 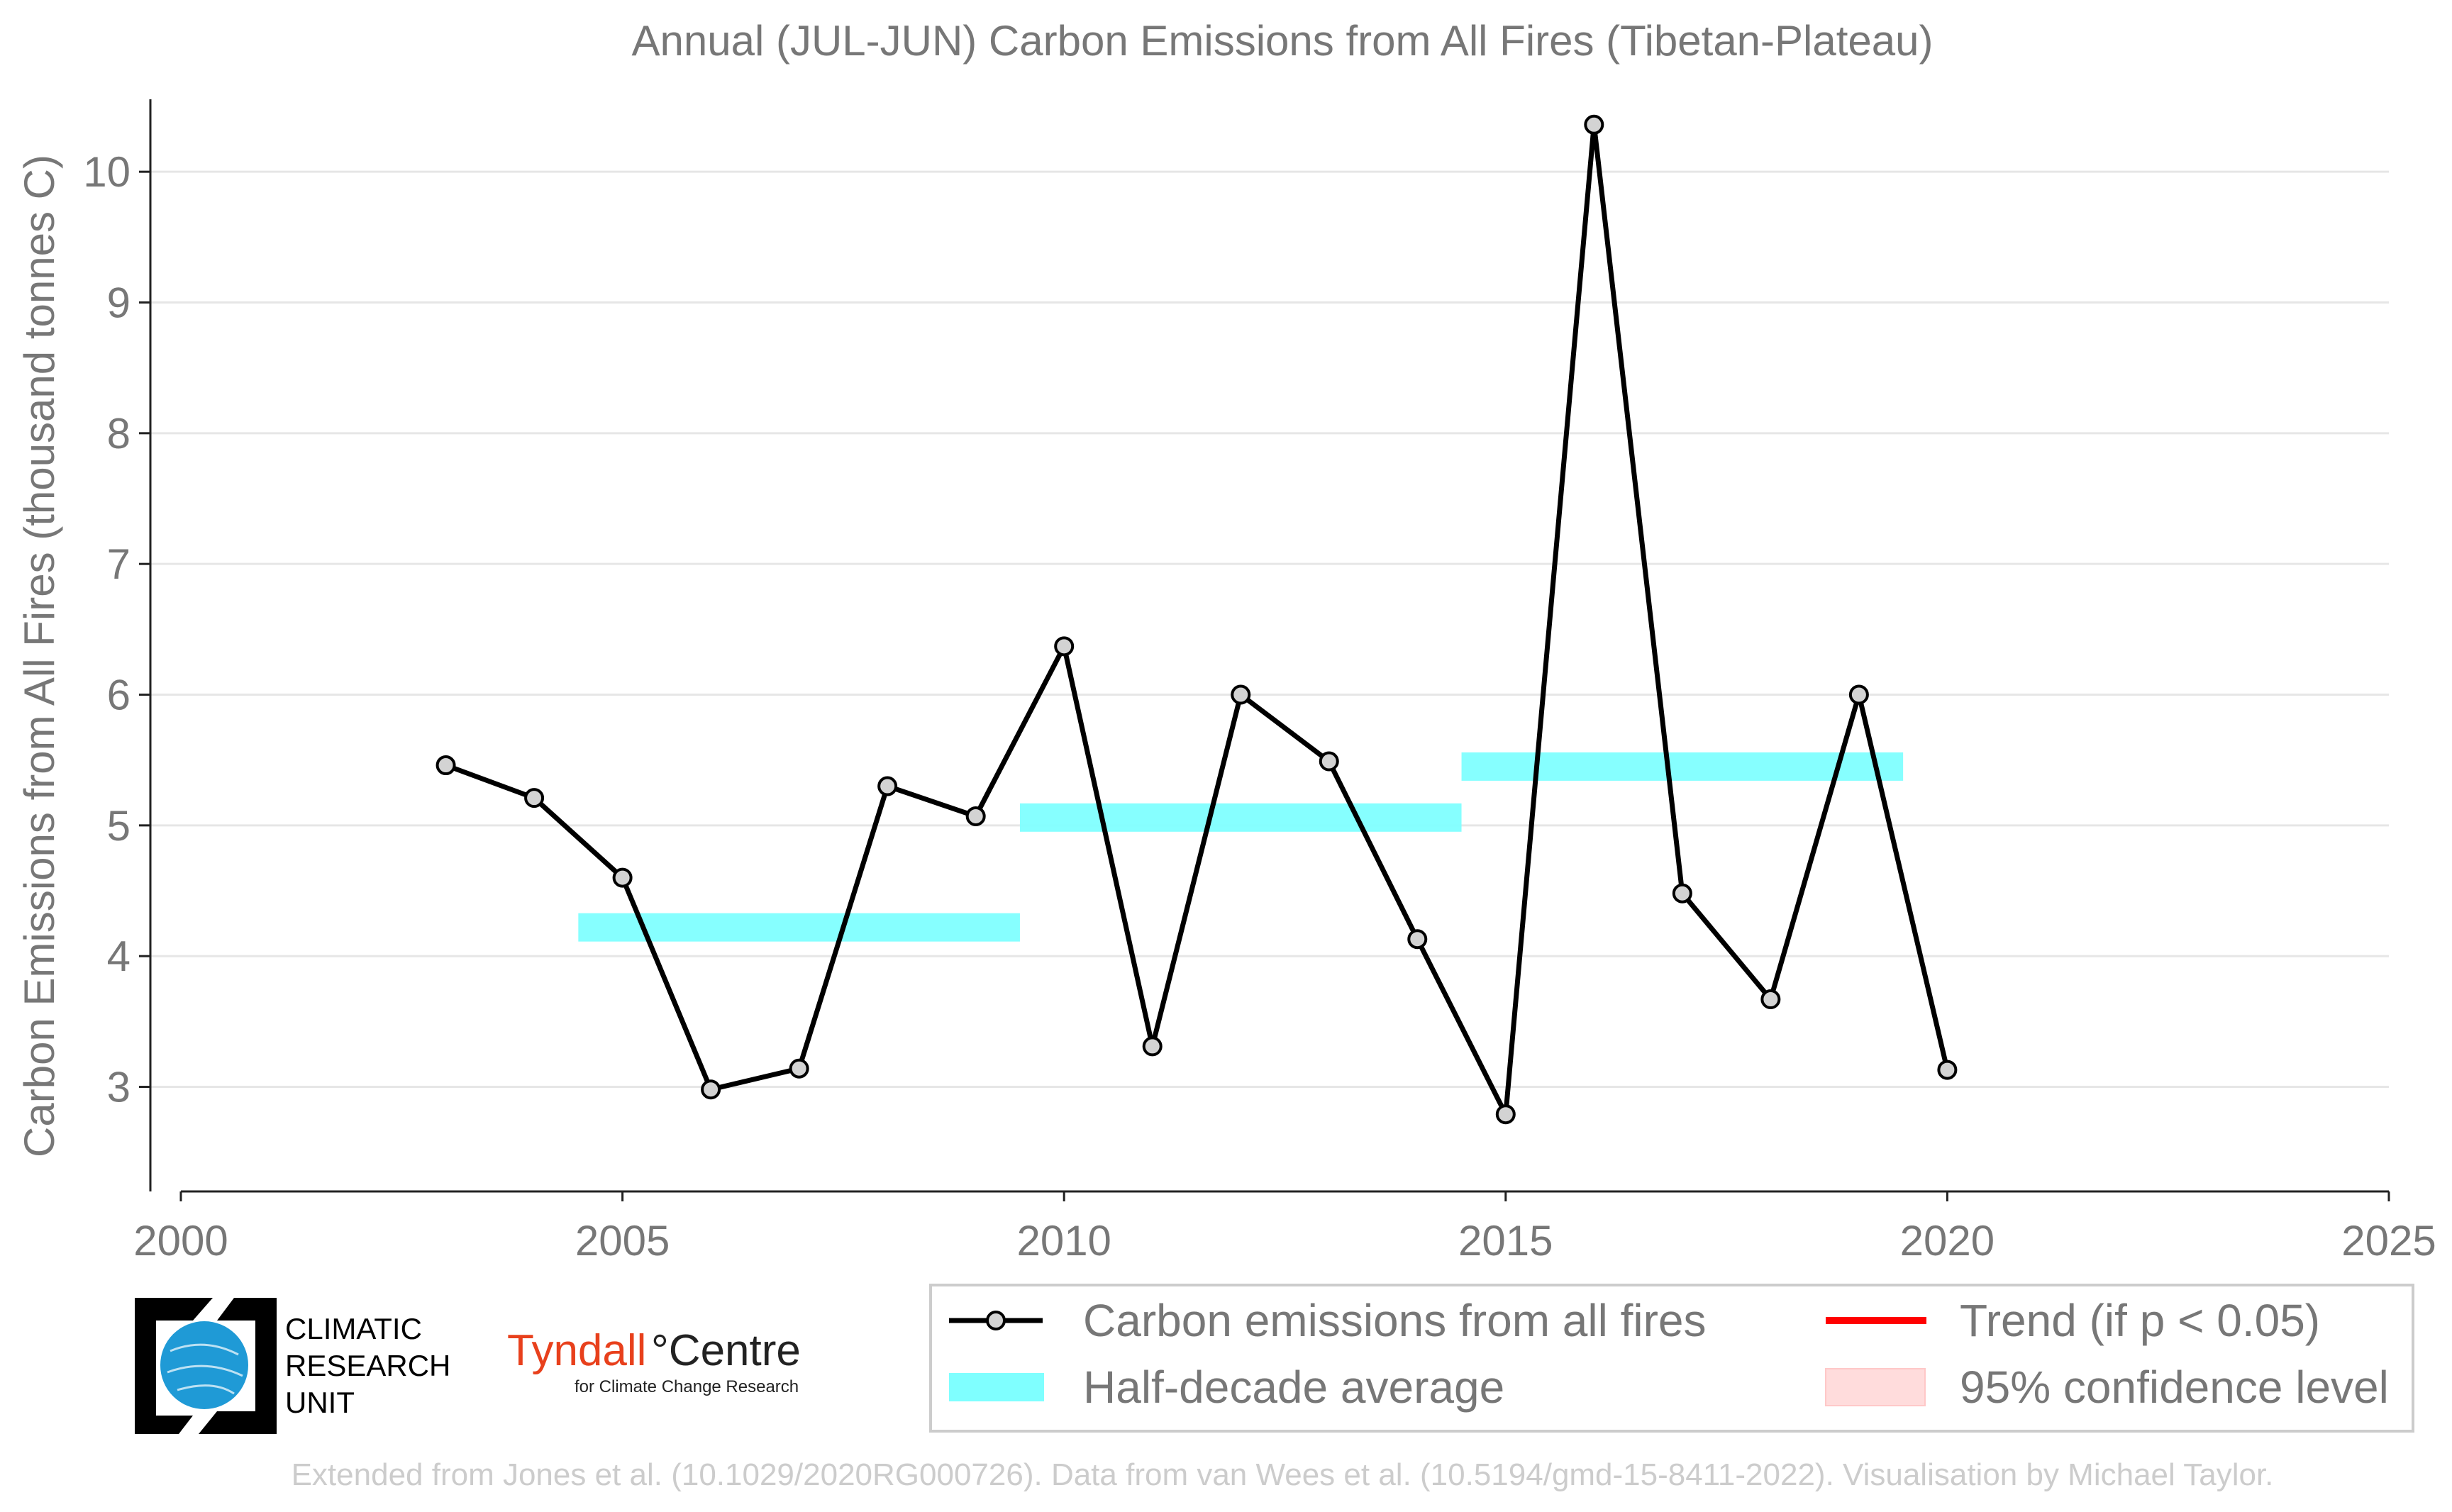 What do you see at coordinates (238, 1366) in the screenshot?
I see `cru-logo-frame-right` at bounding box center [238, 1366].